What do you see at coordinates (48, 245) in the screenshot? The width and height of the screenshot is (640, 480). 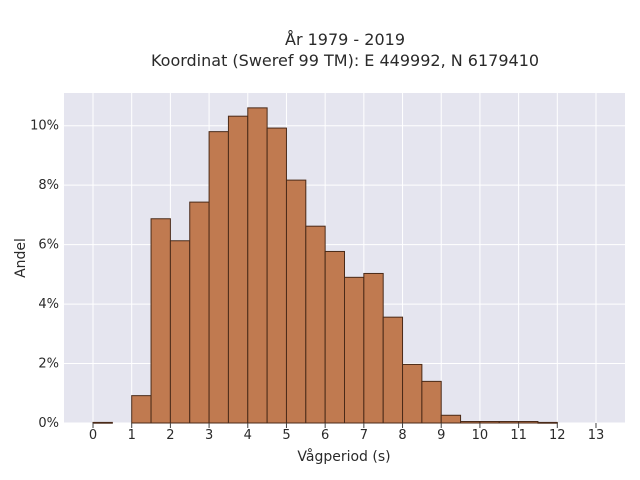 I see `y-tick-label: 6%` at bounding box center [48, 245].